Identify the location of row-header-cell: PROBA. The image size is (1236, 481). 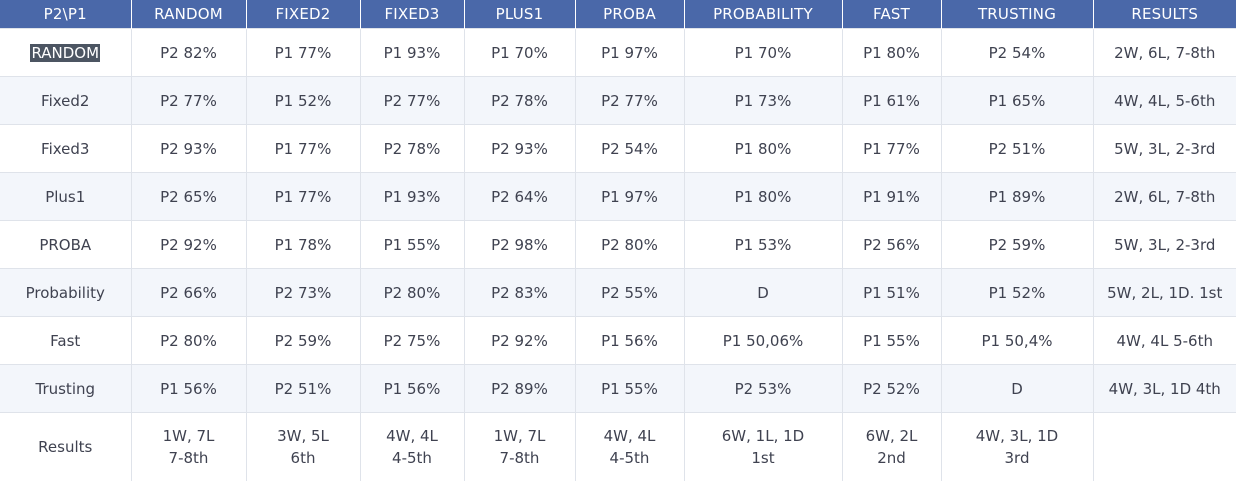
(65, 245).